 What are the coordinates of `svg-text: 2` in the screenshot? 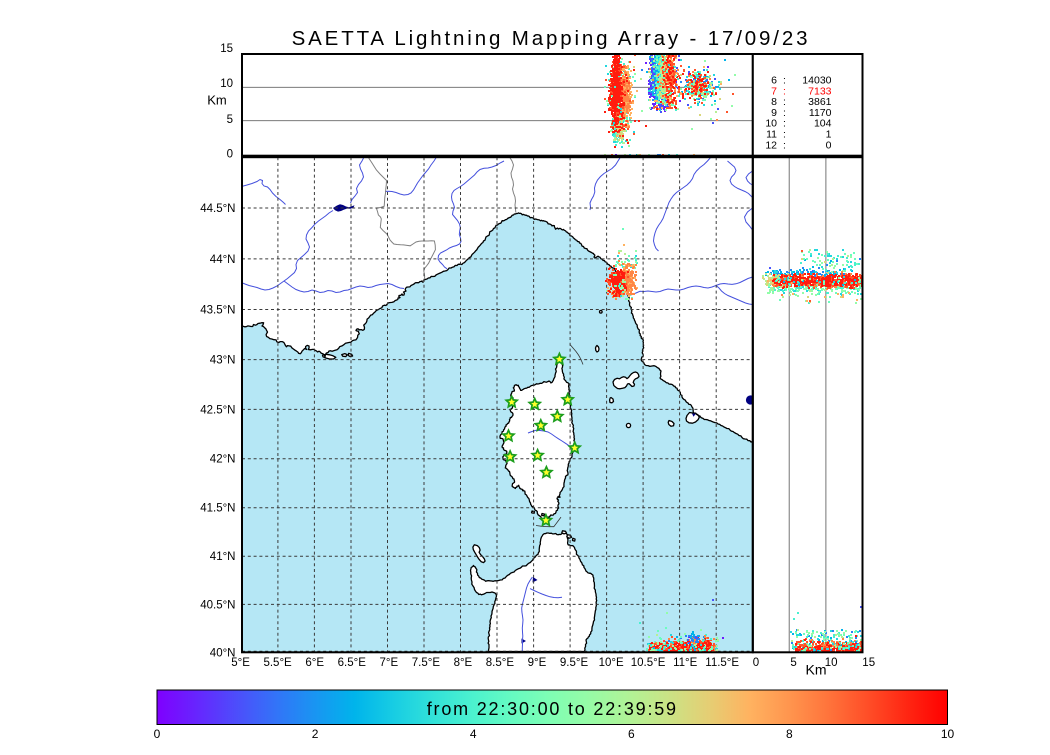 It's located at (315, 734).